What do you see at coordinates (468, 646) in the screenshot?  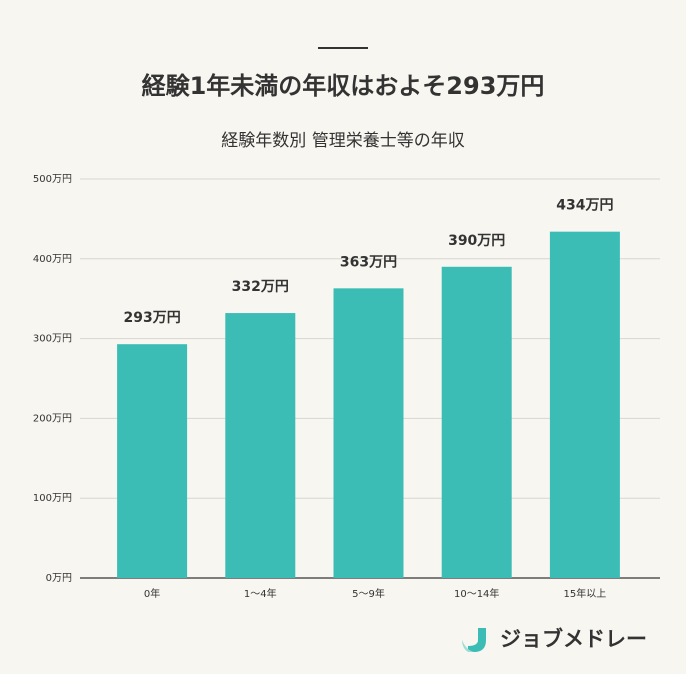 I see `logo-icon-accent` at bounding box center [468, 646].